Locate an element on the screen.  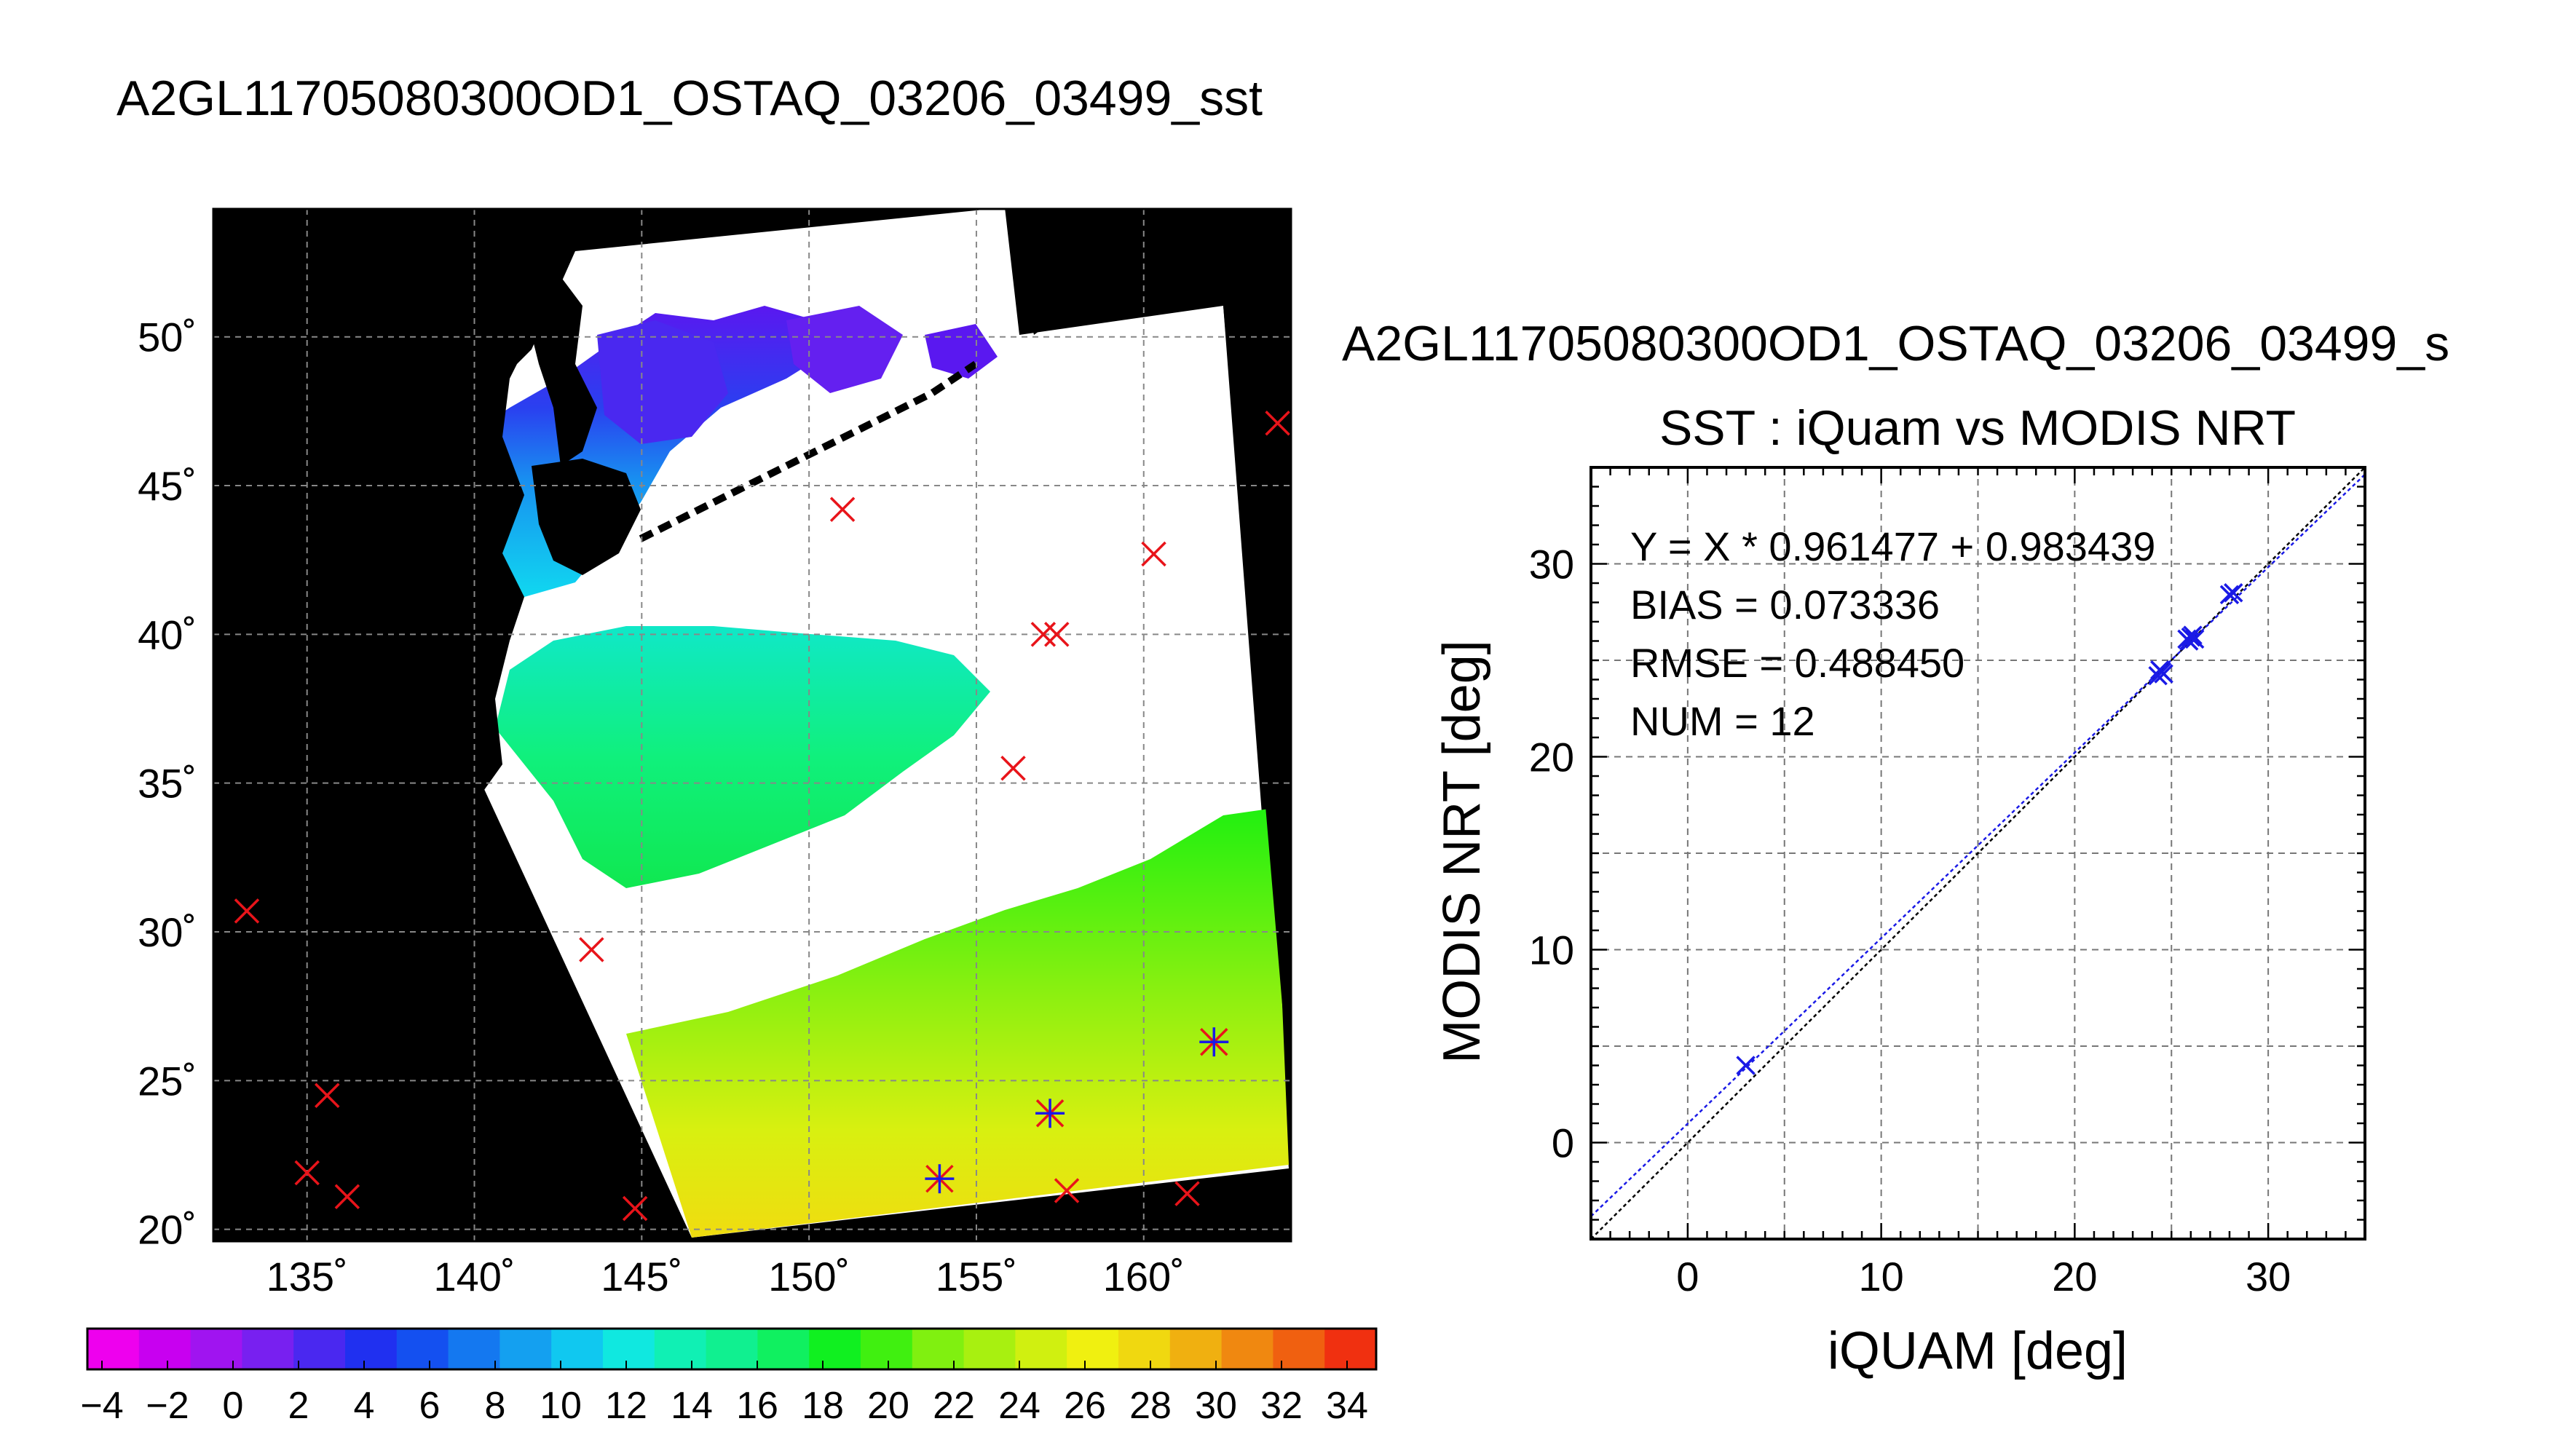
map-lat-label: 35˚ is located at coordinates (167, 784).